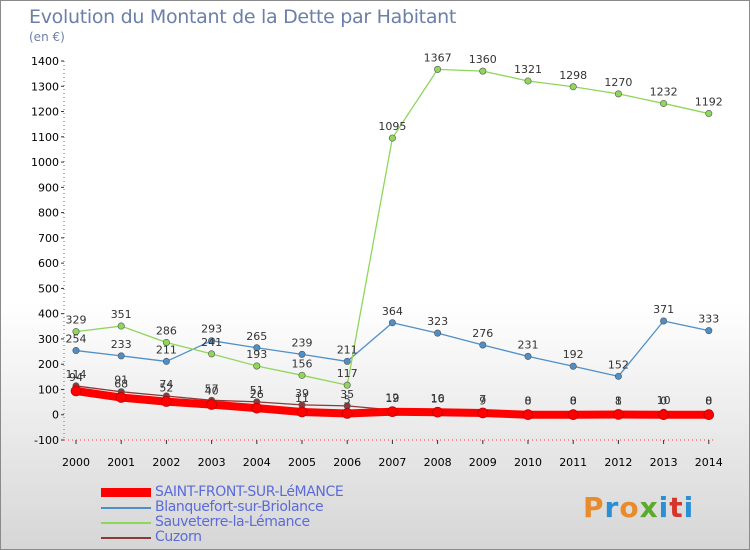  Describe the element at coordinates (48, 213) in the screenshot. I see `y-tick-label: 800` at that location.